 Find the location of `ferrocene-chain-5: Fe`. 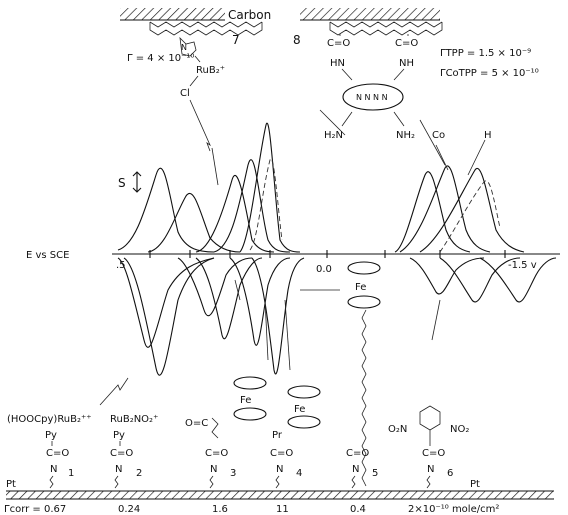

ferrocene-chain-5: Fe is located at coordinates (364, 374).